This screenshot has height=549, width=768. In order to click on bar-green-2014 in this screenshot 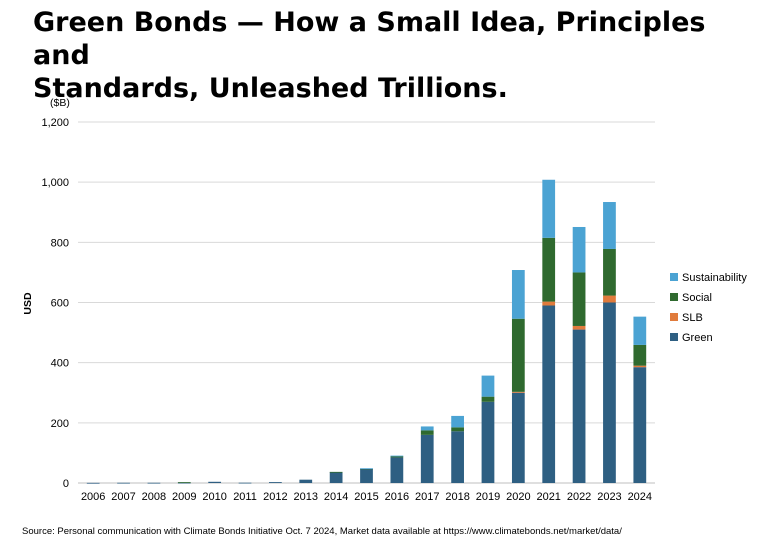, I will do `click(336, 477)`.